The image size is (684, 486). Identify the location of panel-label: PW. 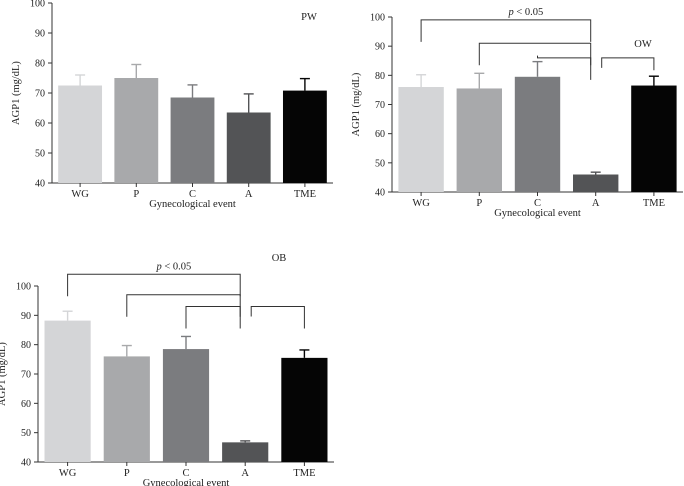
(309, 17).